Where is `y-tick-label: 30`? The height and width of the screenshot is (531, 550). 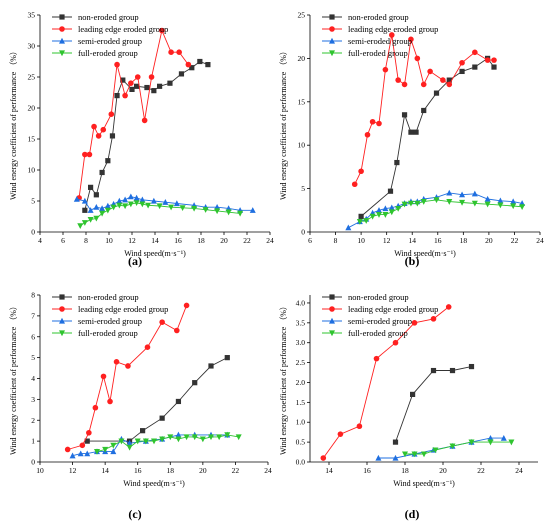 y-tick-label: 30 is located at coordinates (32, 46).